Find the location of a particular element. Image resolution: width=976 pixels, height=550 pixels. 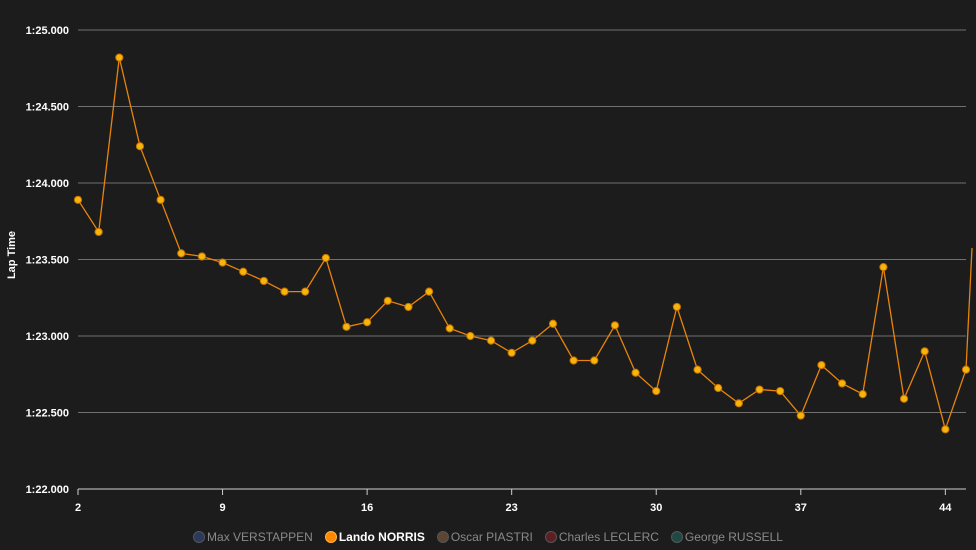

legend-label: Max VERSTAPPEN is located at coordinates (260, 537).